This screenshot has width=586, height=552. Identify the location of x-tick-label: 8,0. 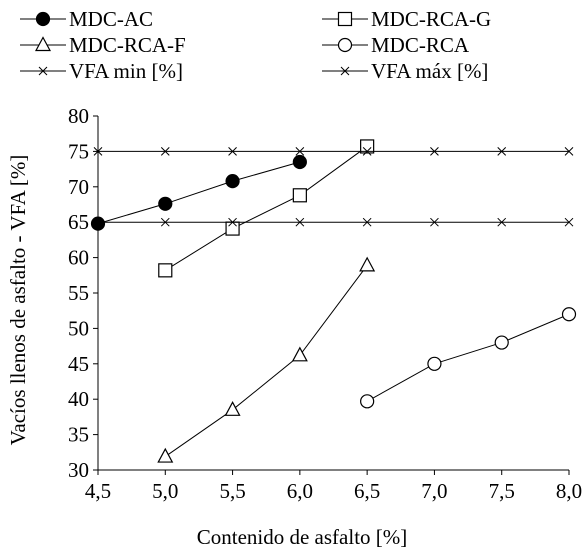
(569, 491).